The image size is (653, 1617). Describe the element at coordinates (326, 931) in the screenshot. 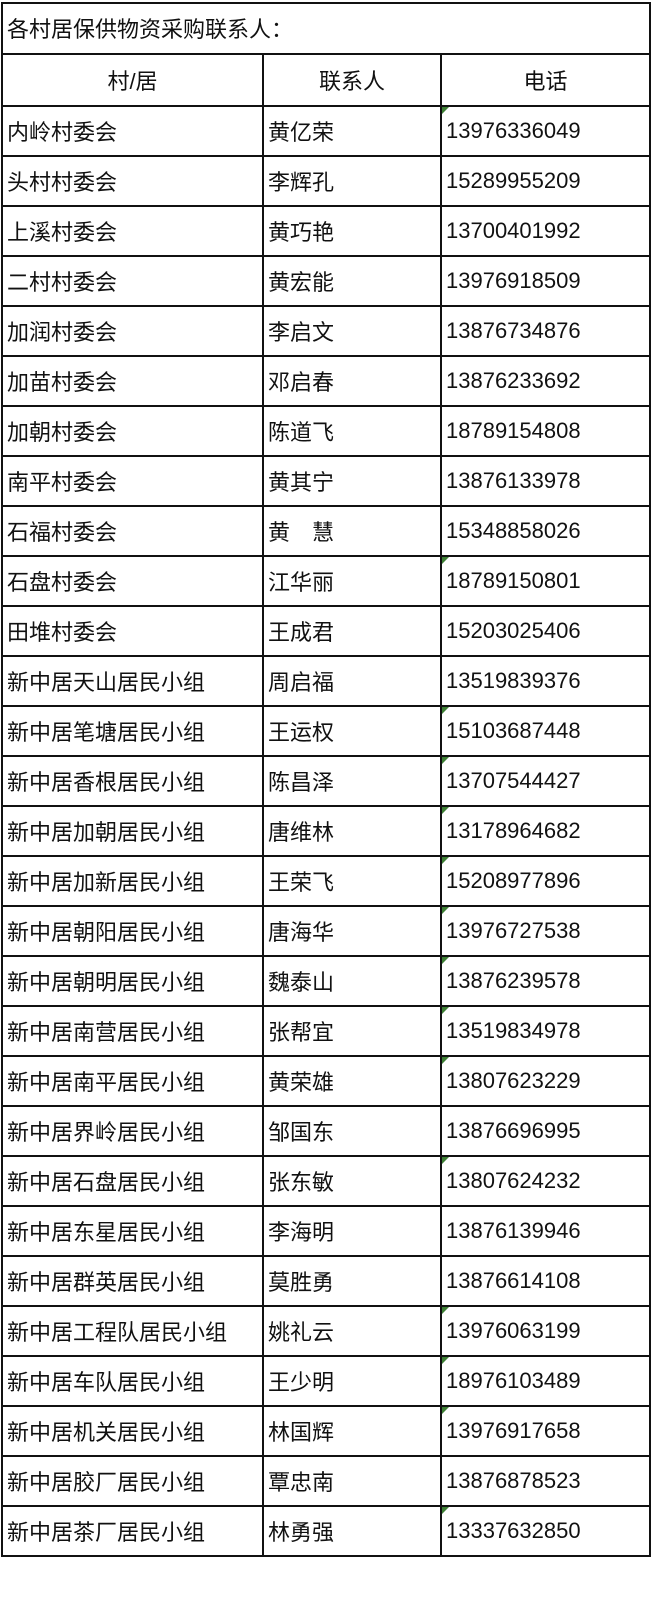

I see `table-row: 新中居朝阳居民小组 唐海华 13976727538` at that location.